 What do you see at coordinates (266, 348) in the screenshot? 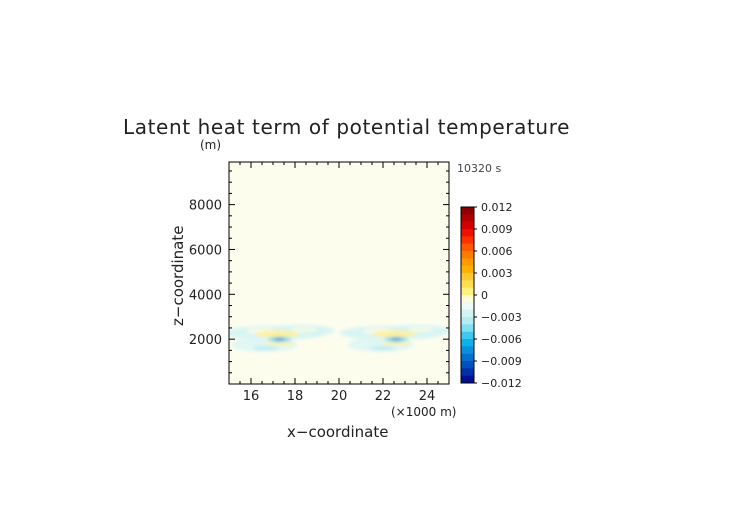
I see `left-cell-neg-low` at bounding box center [266, 348].